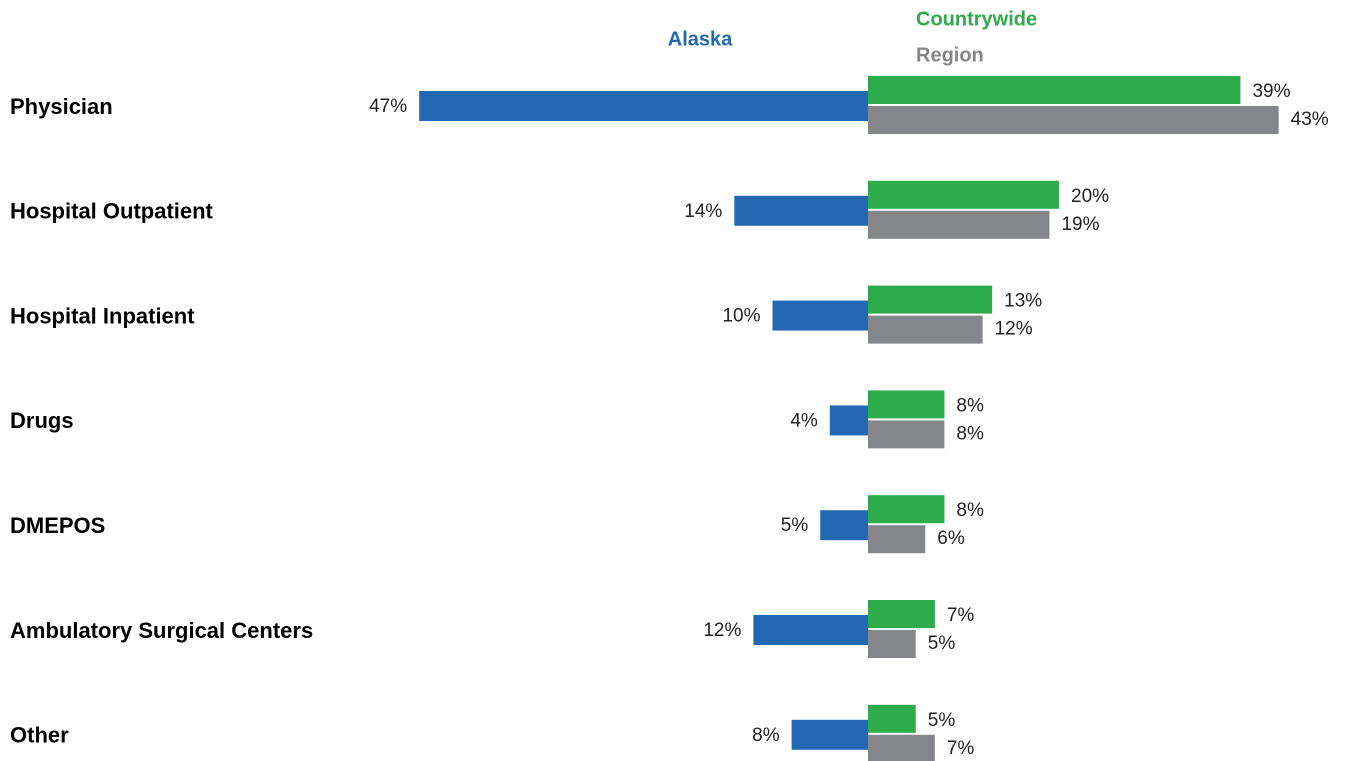  Describe the element at coordinates (42, 420) in the screenshot. I see `category-label: Drugs` at that location.